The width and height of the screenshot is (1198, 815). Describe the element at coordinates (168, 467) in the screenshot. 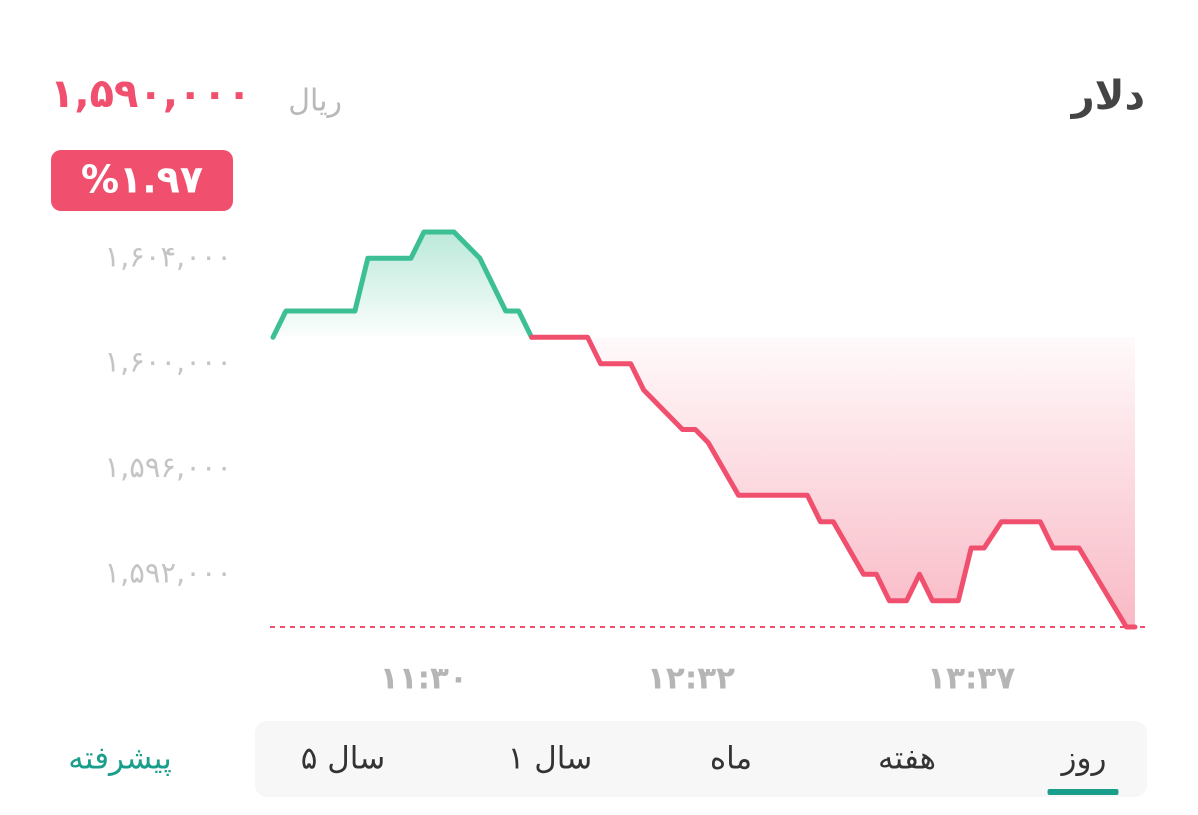

I see `y-tick-label: ۱,۵۹۶,۰۰۰` at that location.